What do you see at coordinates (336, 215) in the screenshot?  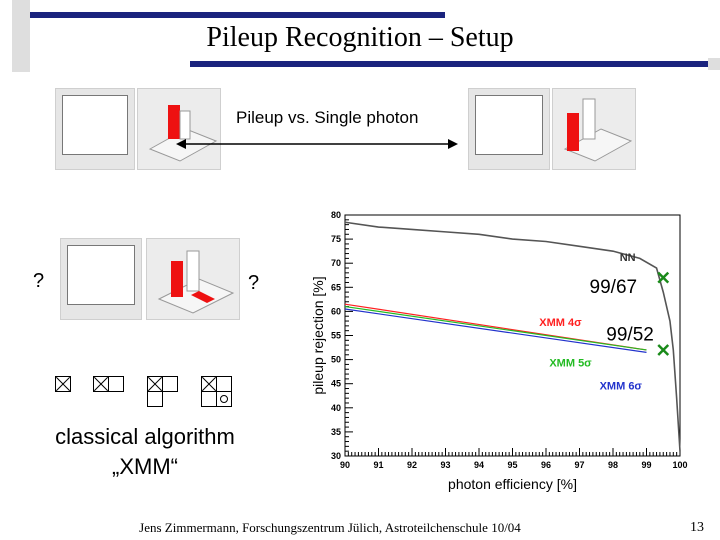 I see `y-tick-label: 80` at bounding box center [336, 215].